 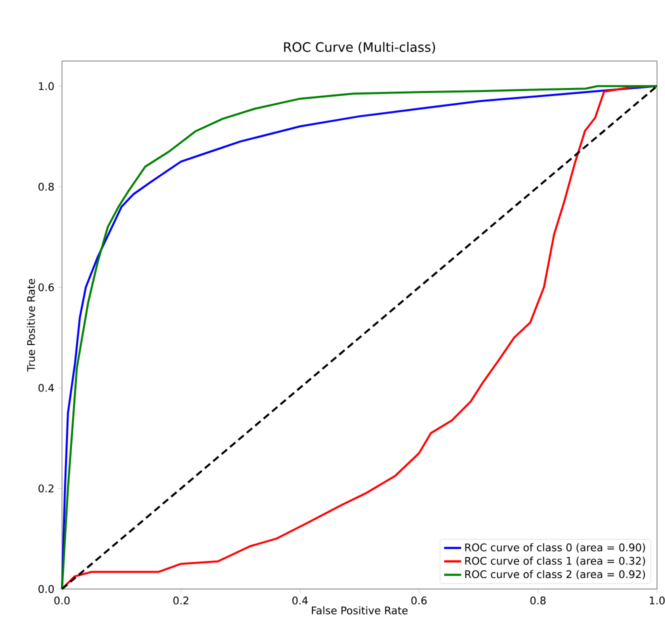 I want to click on y-axis-title: True Positive Rate, so click(x=30, y=325).